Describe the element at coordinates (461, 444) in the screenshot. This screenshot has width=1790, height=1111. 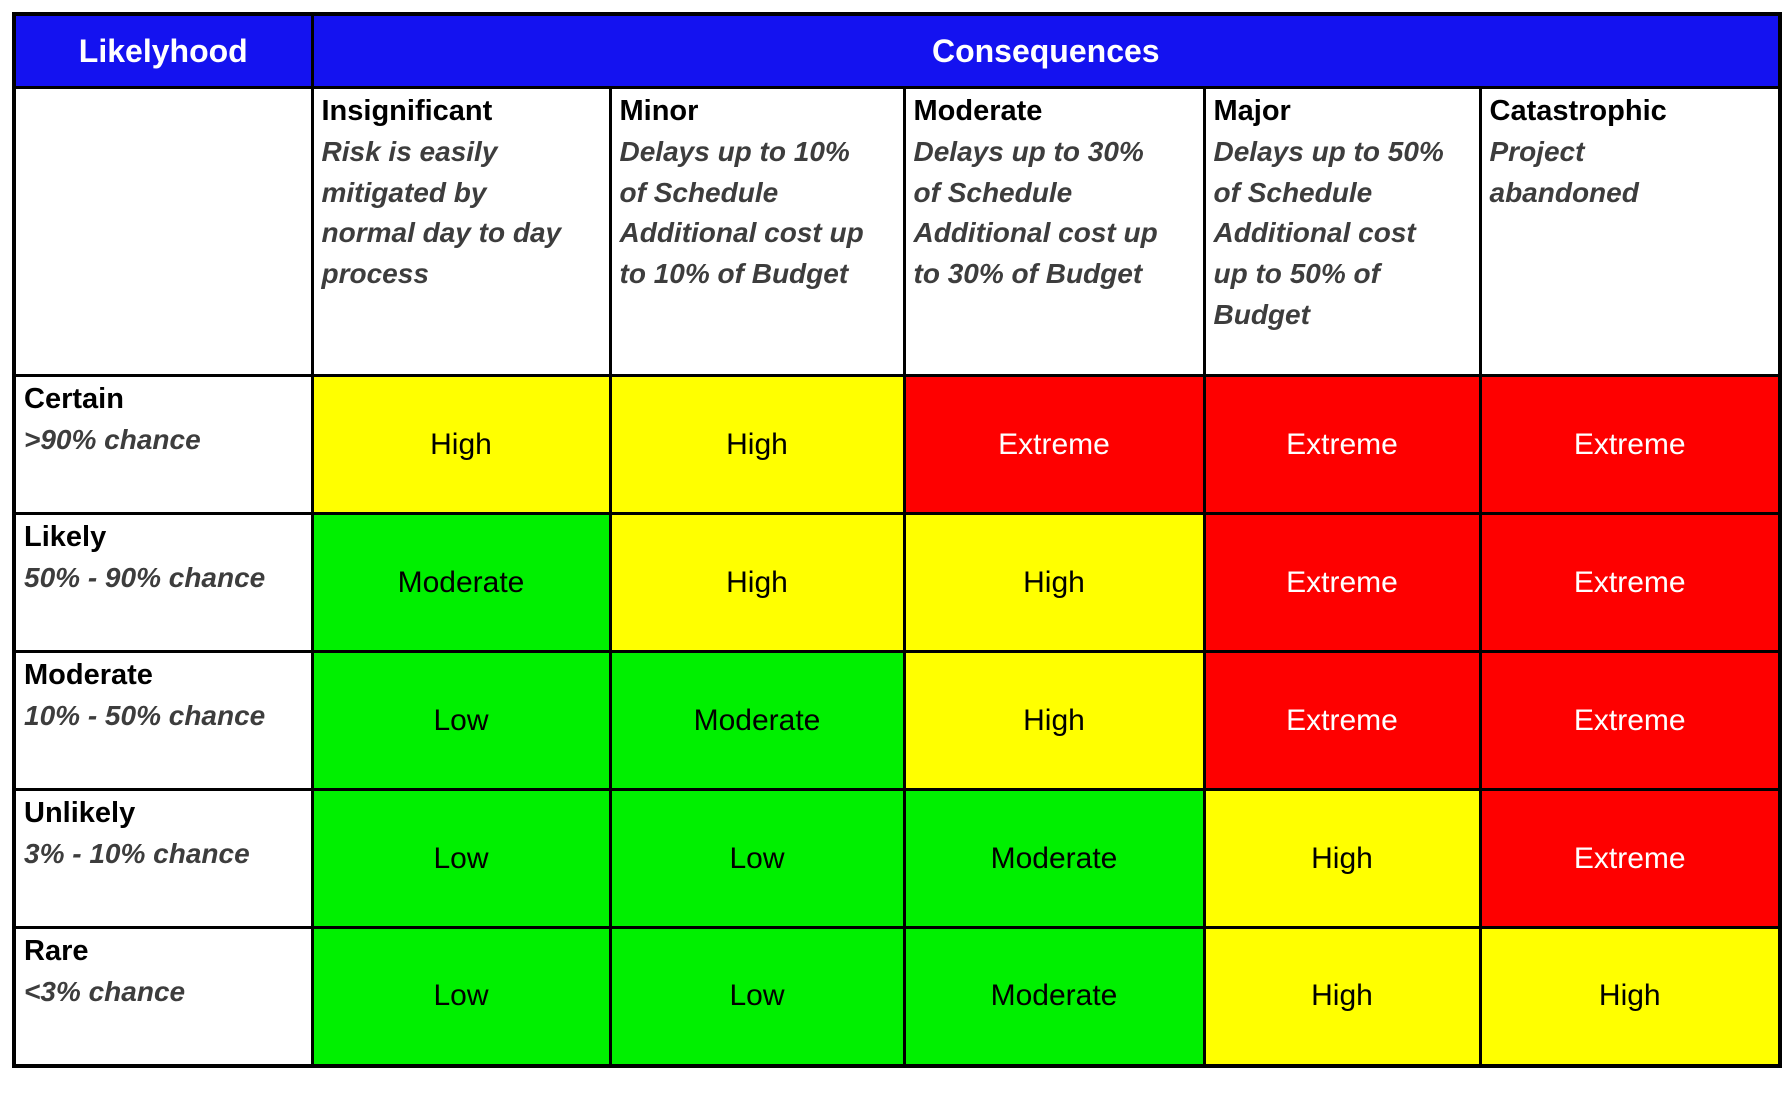
I see `risk-cell-certain-insignificant: High` at that location.